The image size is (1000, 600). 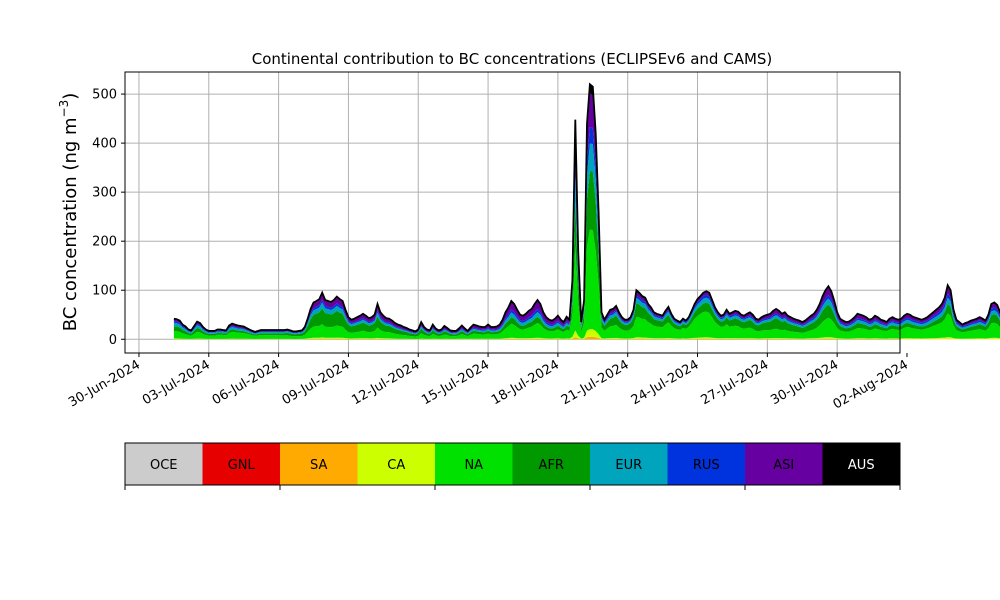 I want to click on legend-label-afr: AFR, so click(x=551, y=465).